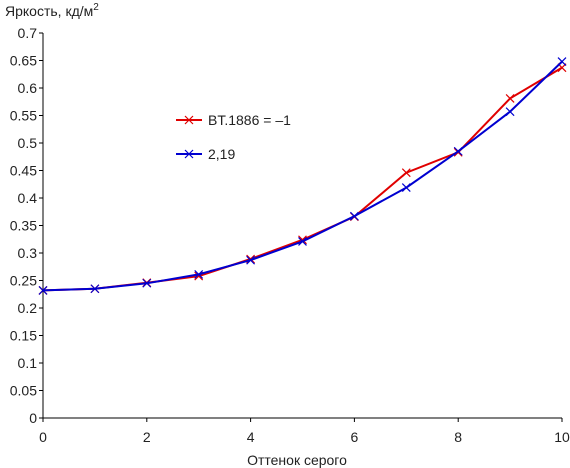  I want to click on y-tick-label: 0.35, so click(23, 226).